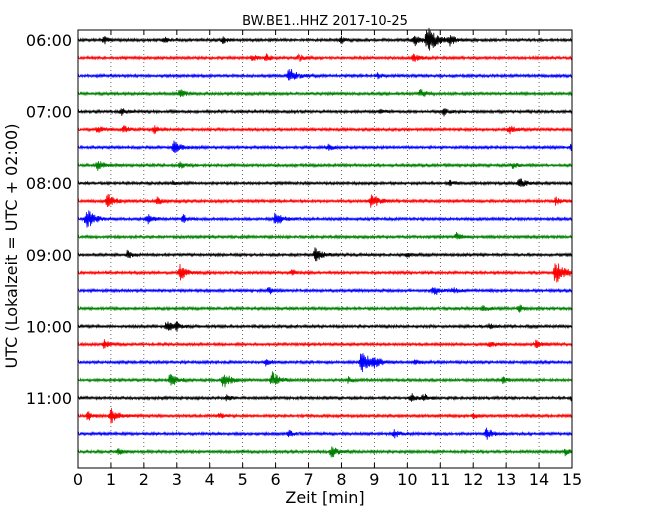  What do you see at coordinates (49, 112) in the screenshot?
I see `y-tick-label: 07:00` at bounding box center [49, 112].